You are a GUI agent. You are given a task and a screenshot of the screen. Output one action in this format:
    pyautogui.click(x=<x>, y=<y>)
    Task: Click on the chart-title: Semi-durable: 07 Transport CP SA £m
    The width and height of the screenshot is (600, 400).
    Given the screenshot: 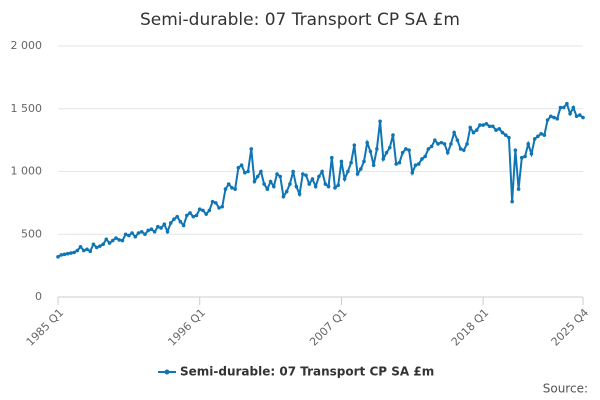 What is the action you would take?
    pyautogui.click(x=300, y=20)
    